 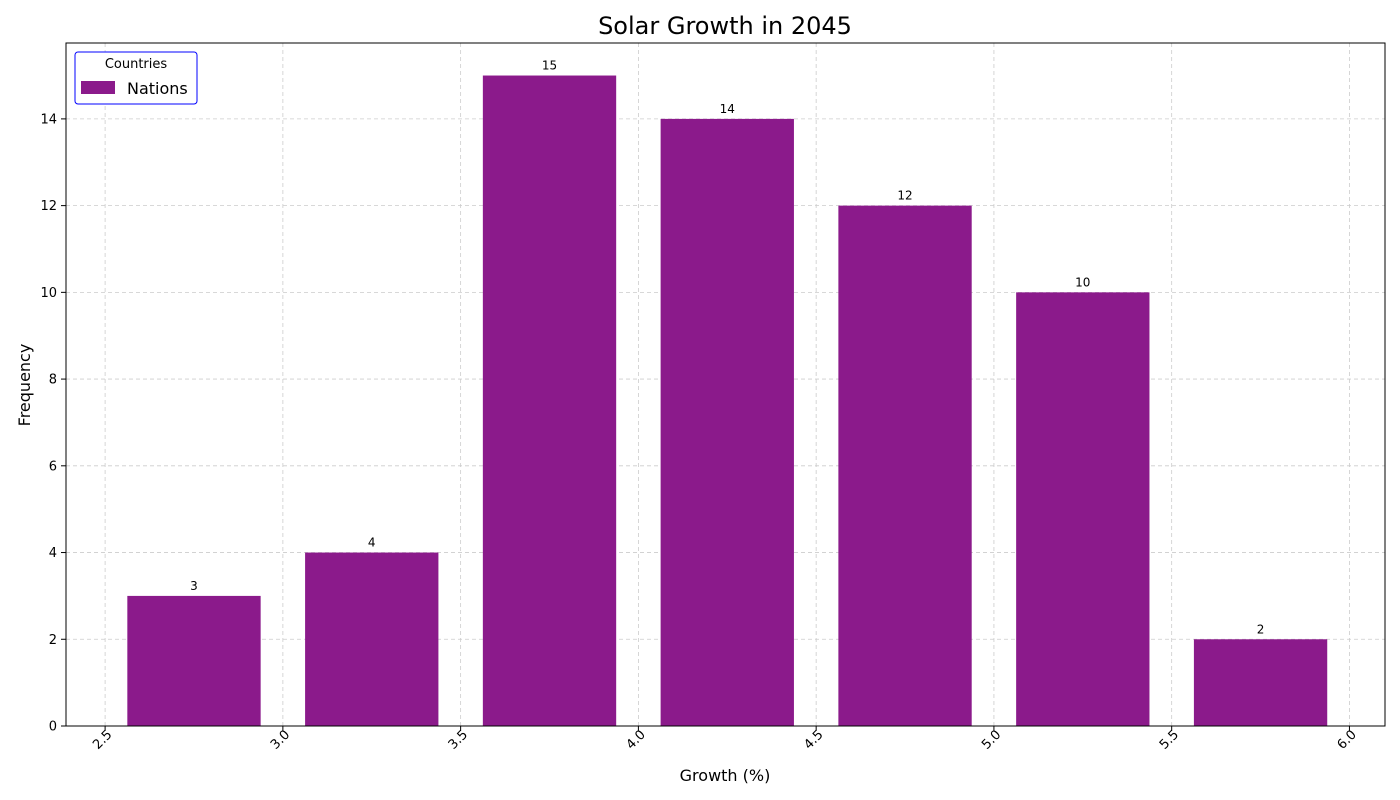 What do you see at coordinates (53, 640) in the screenshot?
I see `y-tick-label: 2` at bounding box center [53, 640].